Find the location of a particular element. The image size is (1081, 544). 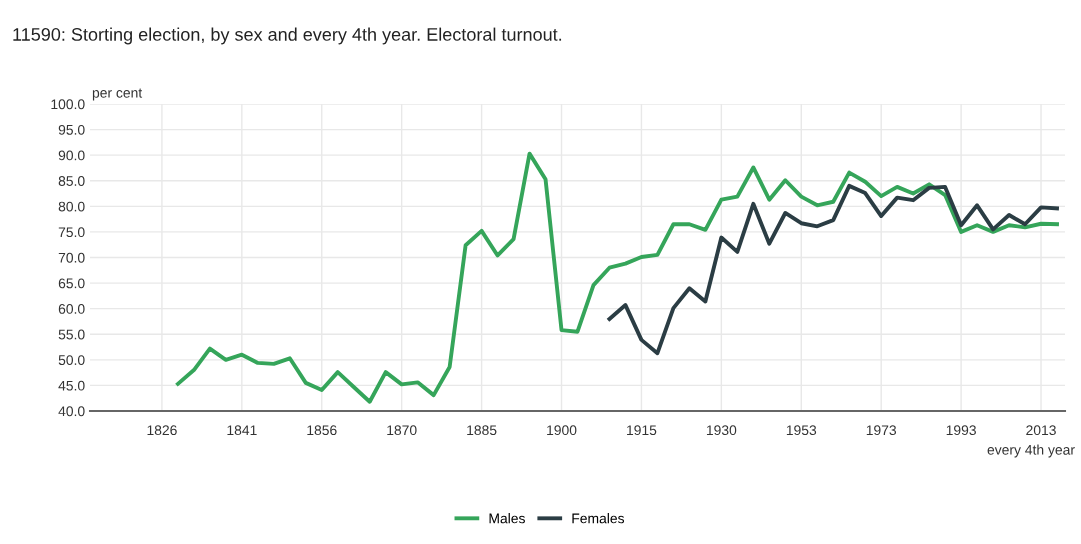

y-tick-label: 90.0 is located at coordinates (71, 155).